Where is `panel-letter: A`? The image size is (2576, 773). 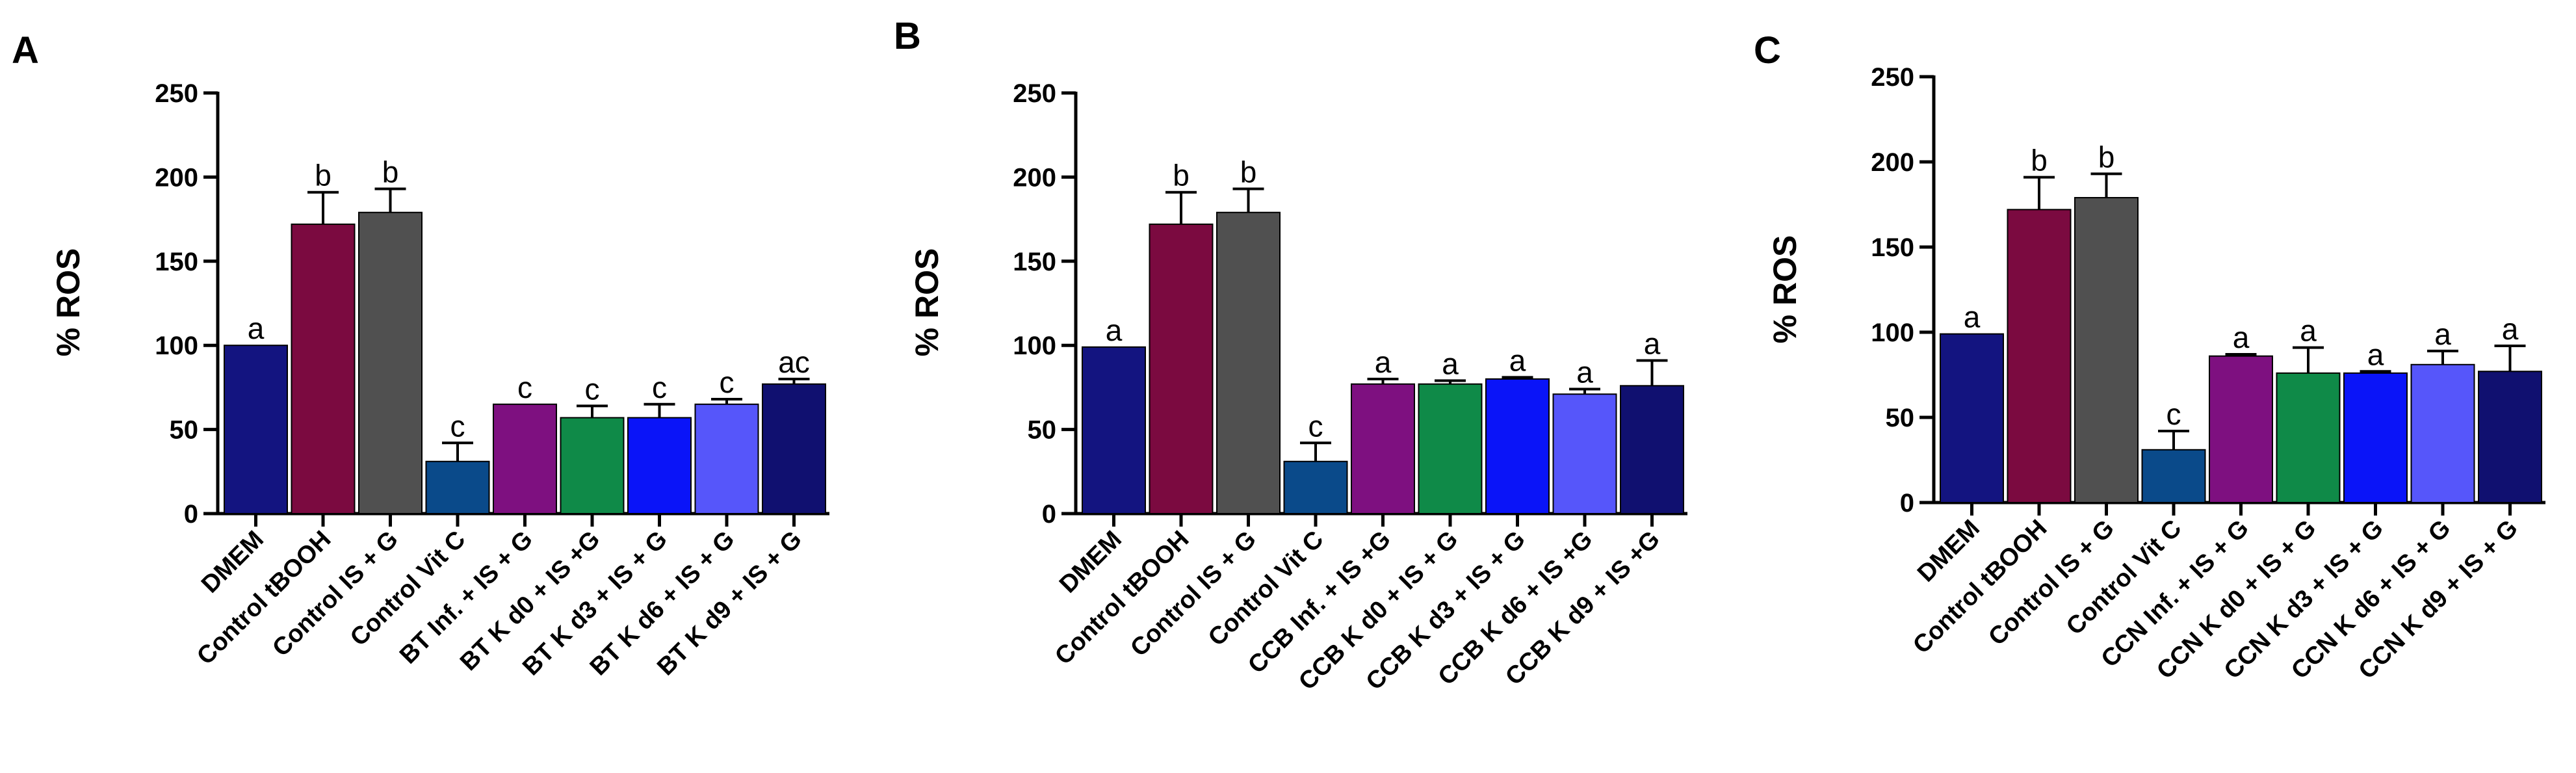 panel-letter: A is located at coordinates (25, 50).